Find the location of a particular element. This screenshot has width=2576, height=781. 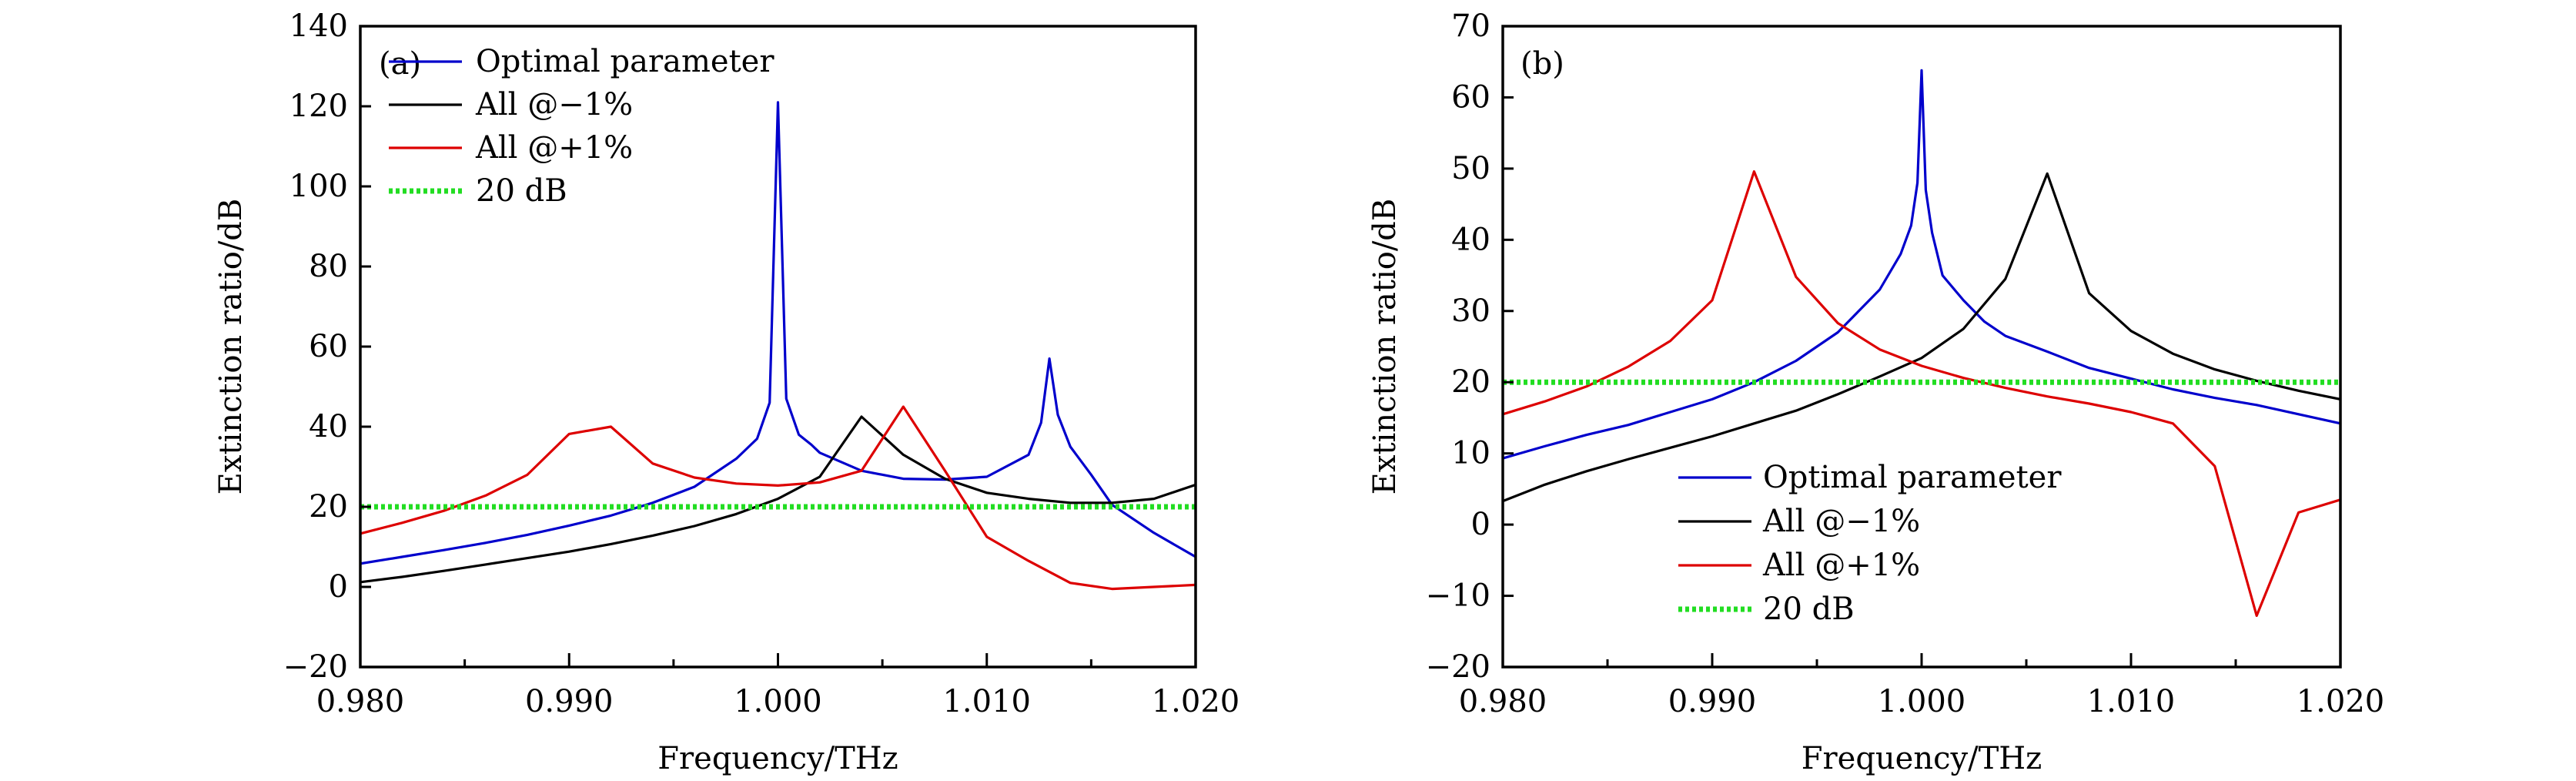

y-tick-label: 50 is located at coordinates (1471, 169).